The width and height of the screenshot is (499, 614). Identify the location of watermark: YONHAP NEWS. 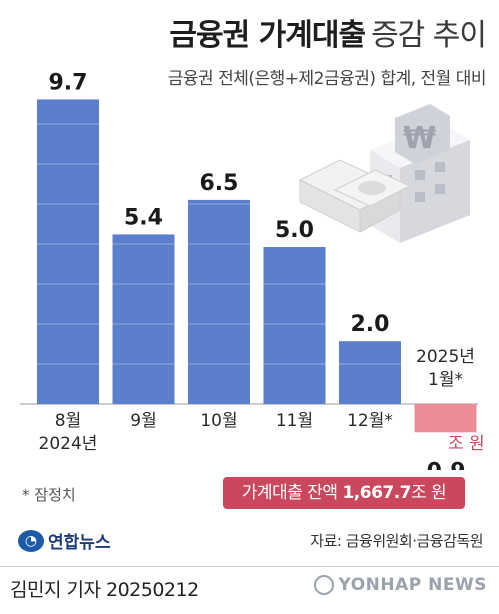
(400, 585).